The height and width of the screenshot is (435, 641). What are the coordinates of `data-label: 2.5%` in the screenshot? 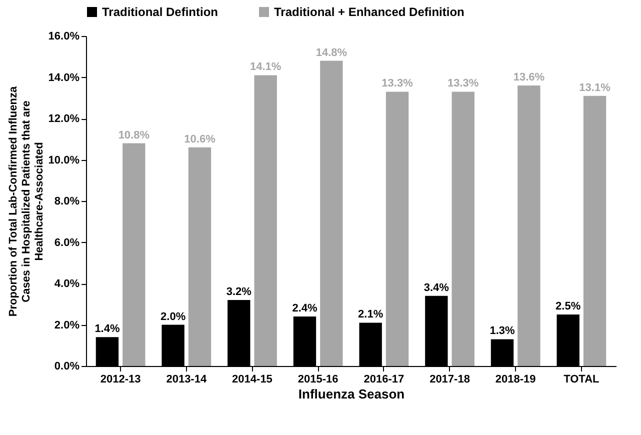 It's located at (568, 306).